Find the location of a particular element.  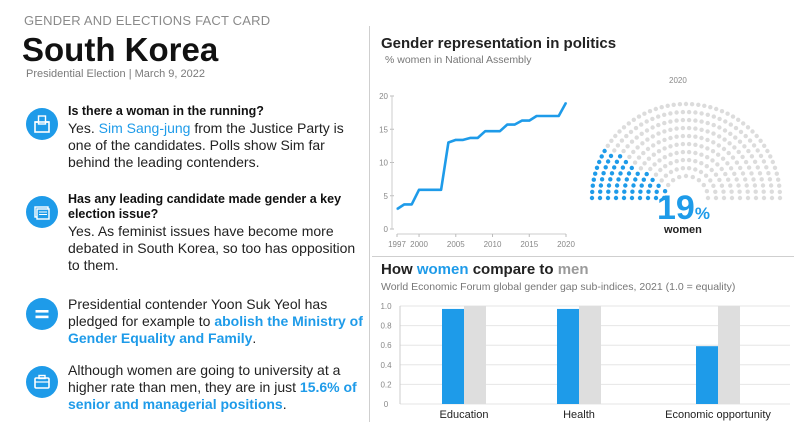

category-label: Economic opportunity is located at coordinates (718, 415).